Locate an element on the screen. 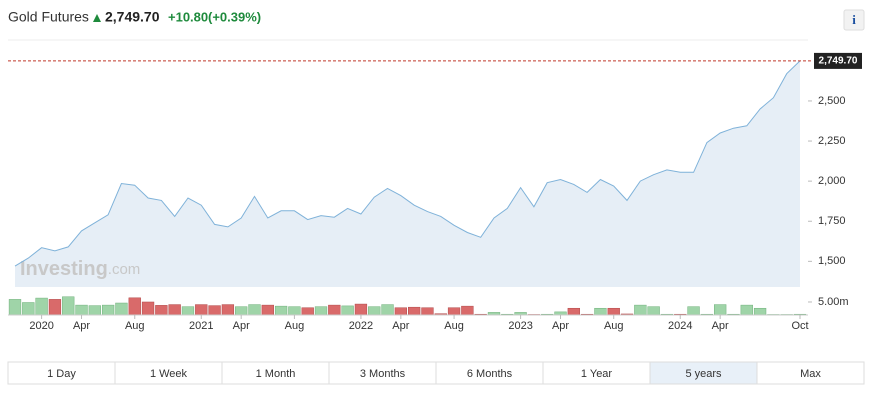 The image size is (894, 405). range-label: 1 Year is located at coordinates (597, 374).